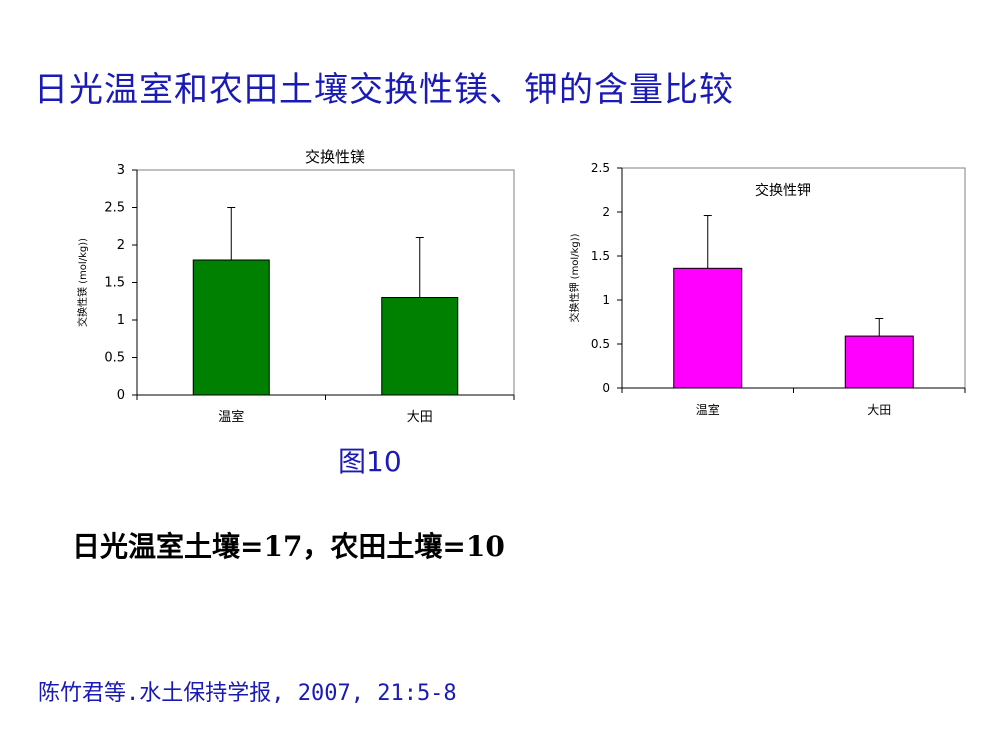  Describe the element at coordinates (82, 282) in the screenshot. I see `y-axis-label: 交换性镁 (mol/kg))` at that location.